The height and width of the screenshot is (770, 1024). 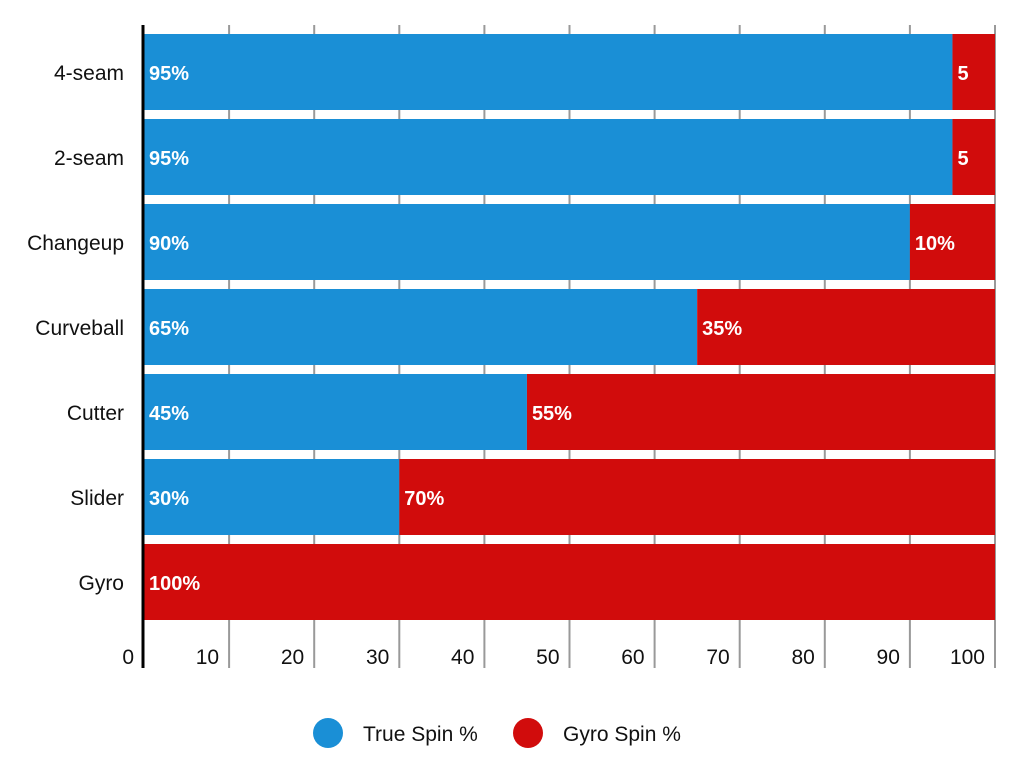 What do you see at coordinates (95, 413) in the screenshot?
I see `category-label: Cutter` at bounding box center [95, 413].